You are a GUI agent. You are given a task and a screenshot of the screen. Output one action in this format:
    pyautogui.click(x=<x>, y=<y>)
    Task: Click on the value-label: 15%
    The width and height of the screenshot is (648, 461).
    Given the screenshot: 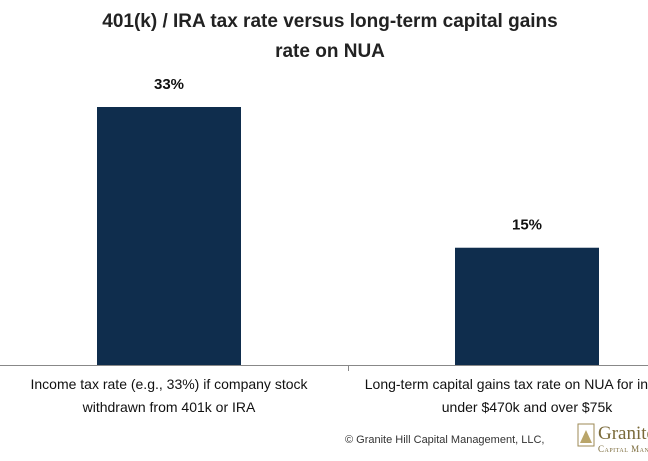 What is the action you would take?
    pyautogui.click(x=527, y=225)
    